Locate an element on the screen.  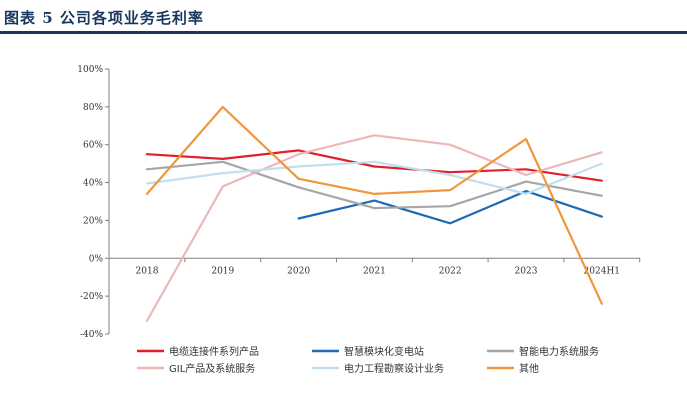
y-tick-label: -20% is located at coordinates (91, 297).